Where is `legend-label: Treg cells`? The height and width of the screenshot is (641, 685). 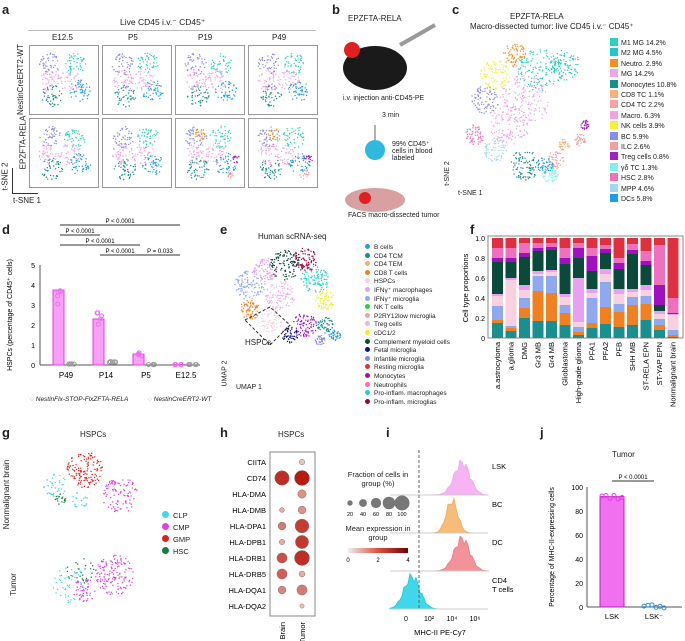 legend-label: Treg cells is located at coordinates (388, 325).